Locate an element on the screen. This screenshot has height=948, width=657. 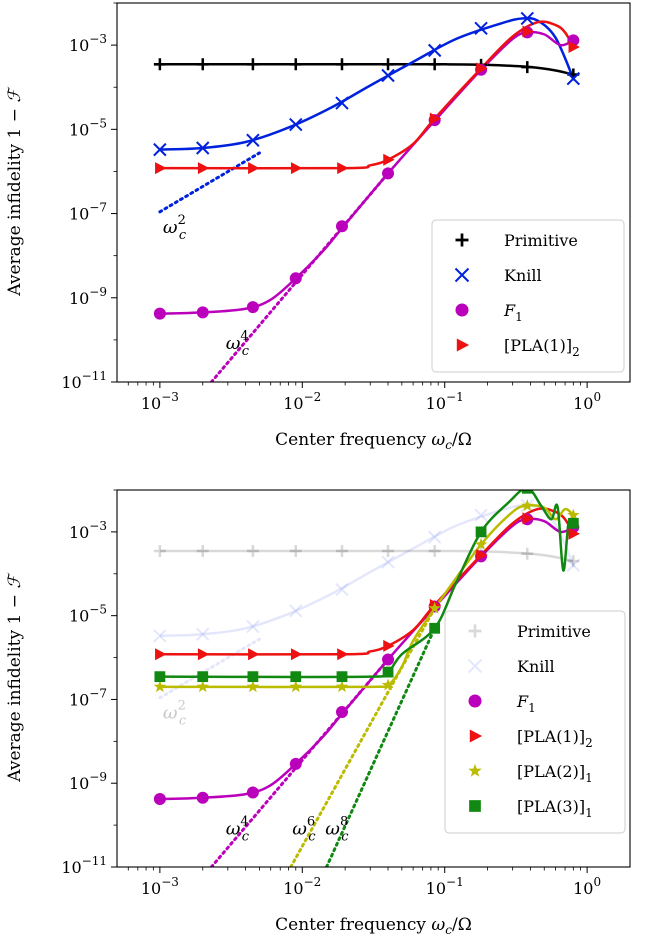
x-tick-label: 10⁻³ is located at coordinates (160, 401).